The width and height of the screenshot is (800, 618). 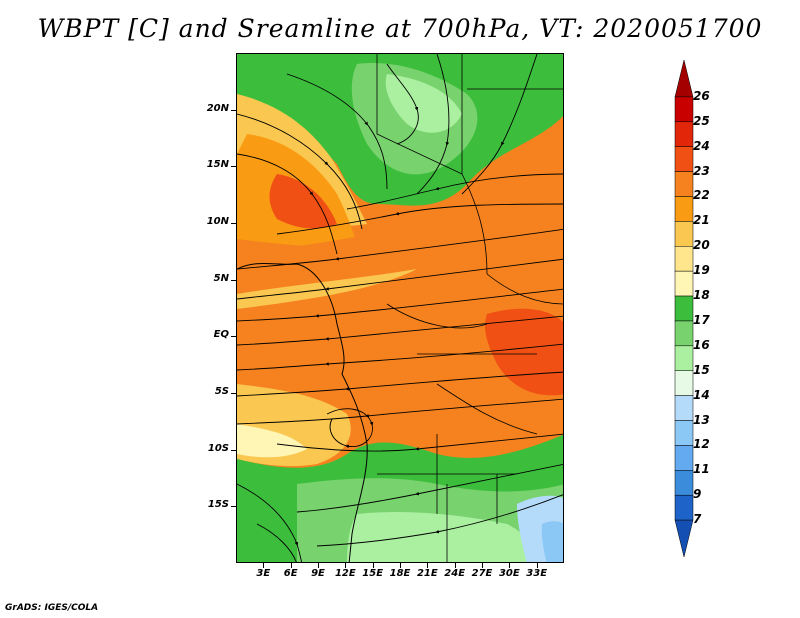 What do you see at coordinates (263, 573) in the screenshot?
I see `lon-tick-label: 3E` at bounding box center [263, 573].